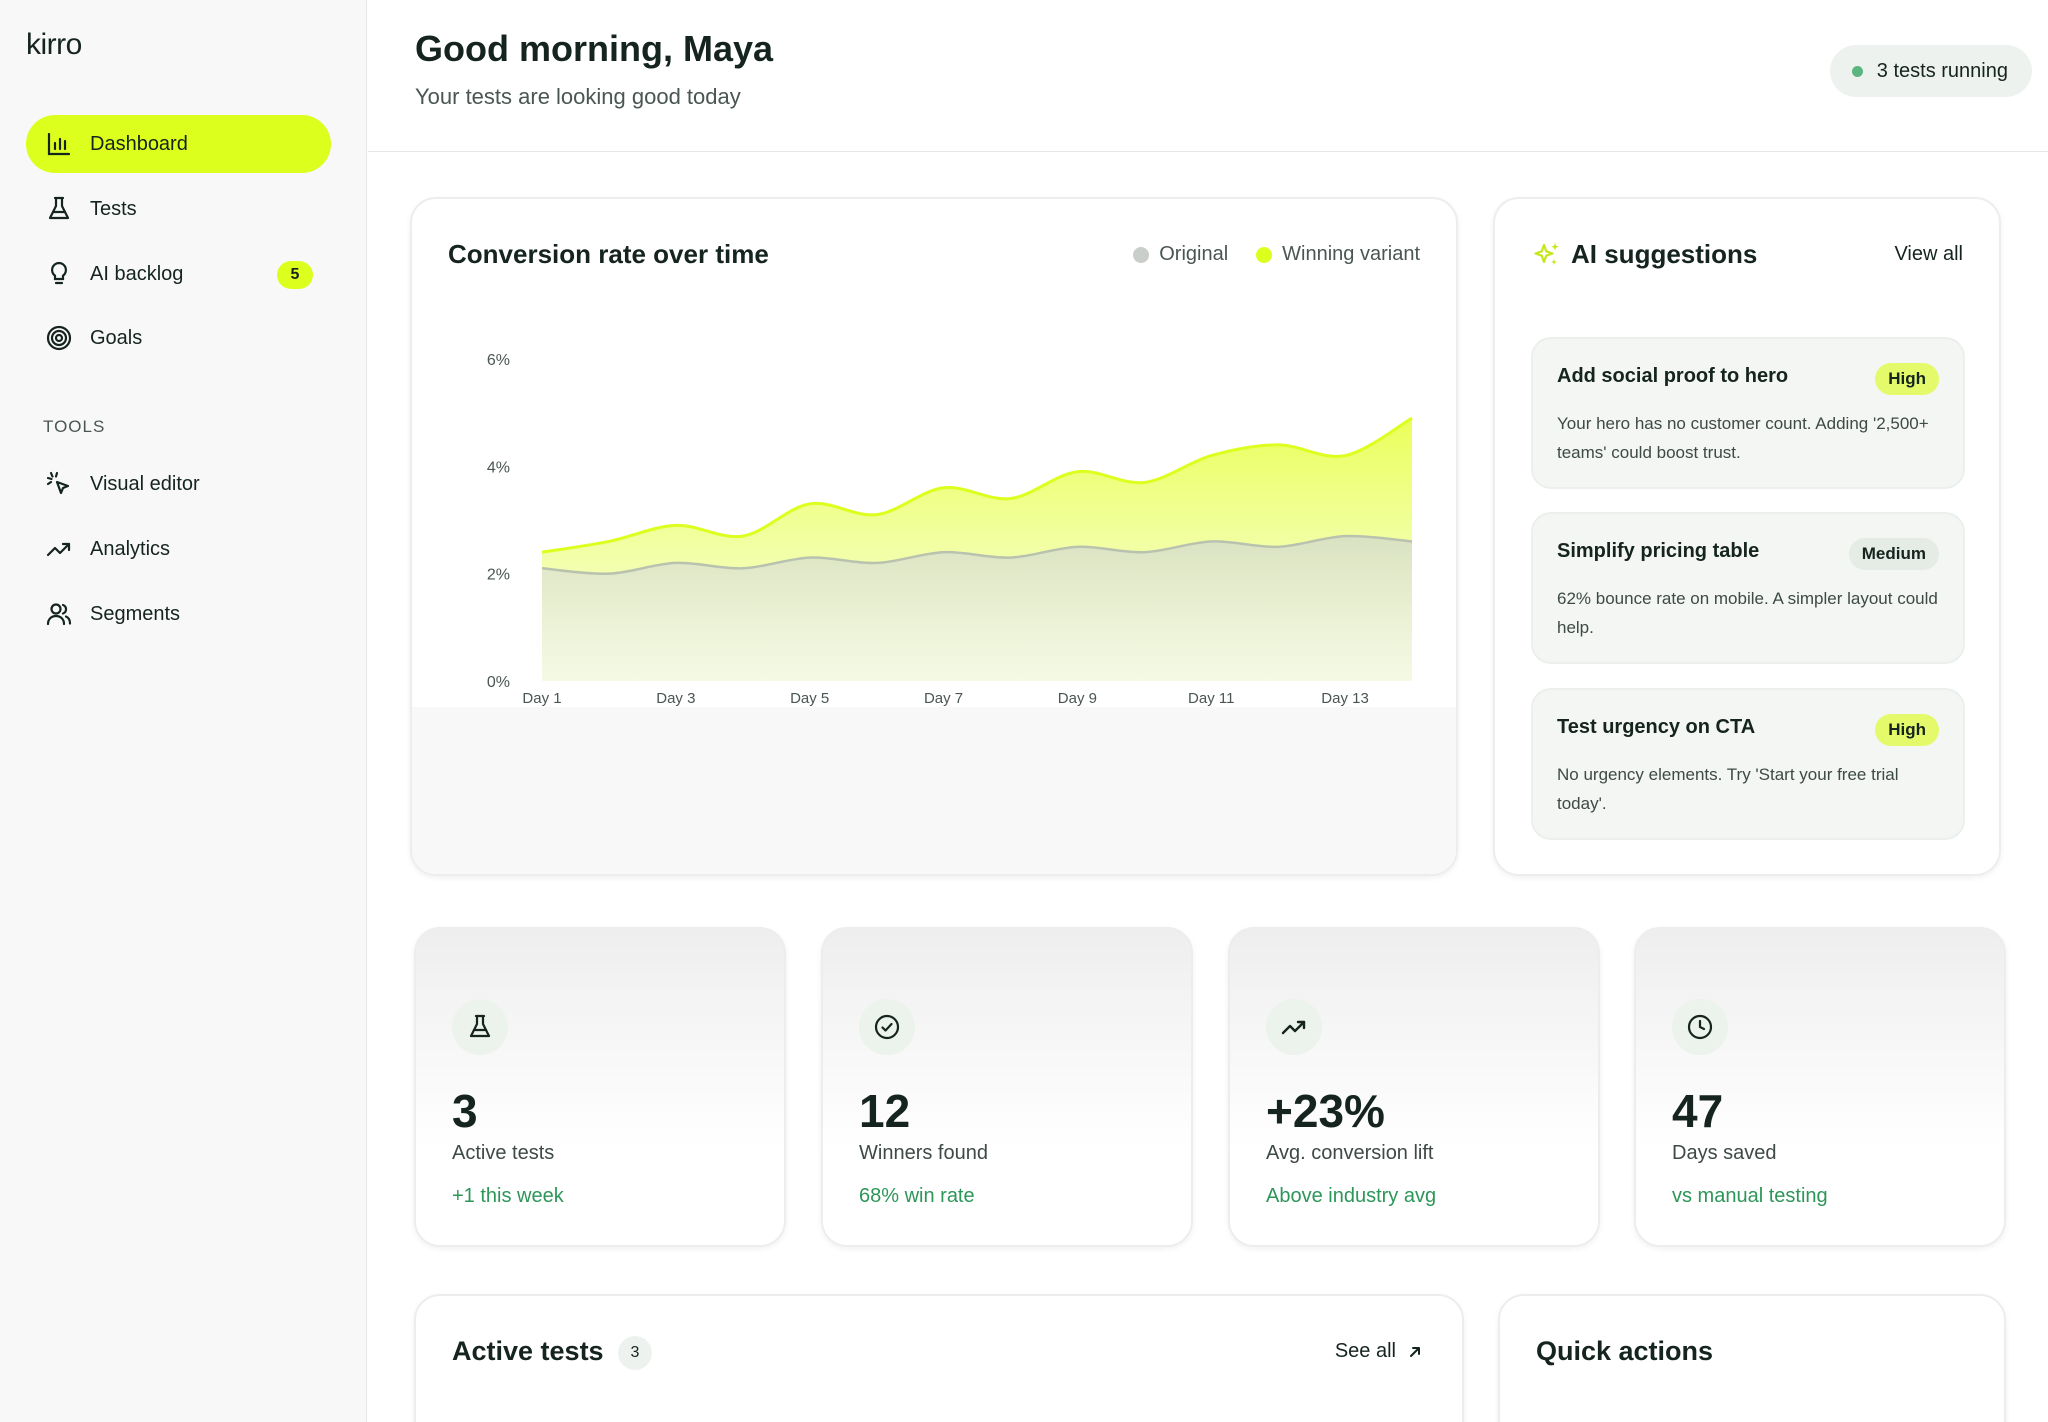 This screenshot has height=1422, width=2048. Describe the element at coordinates (116, 337) in the screenshot. I see `sidebar-item-label: Goals` at that location.